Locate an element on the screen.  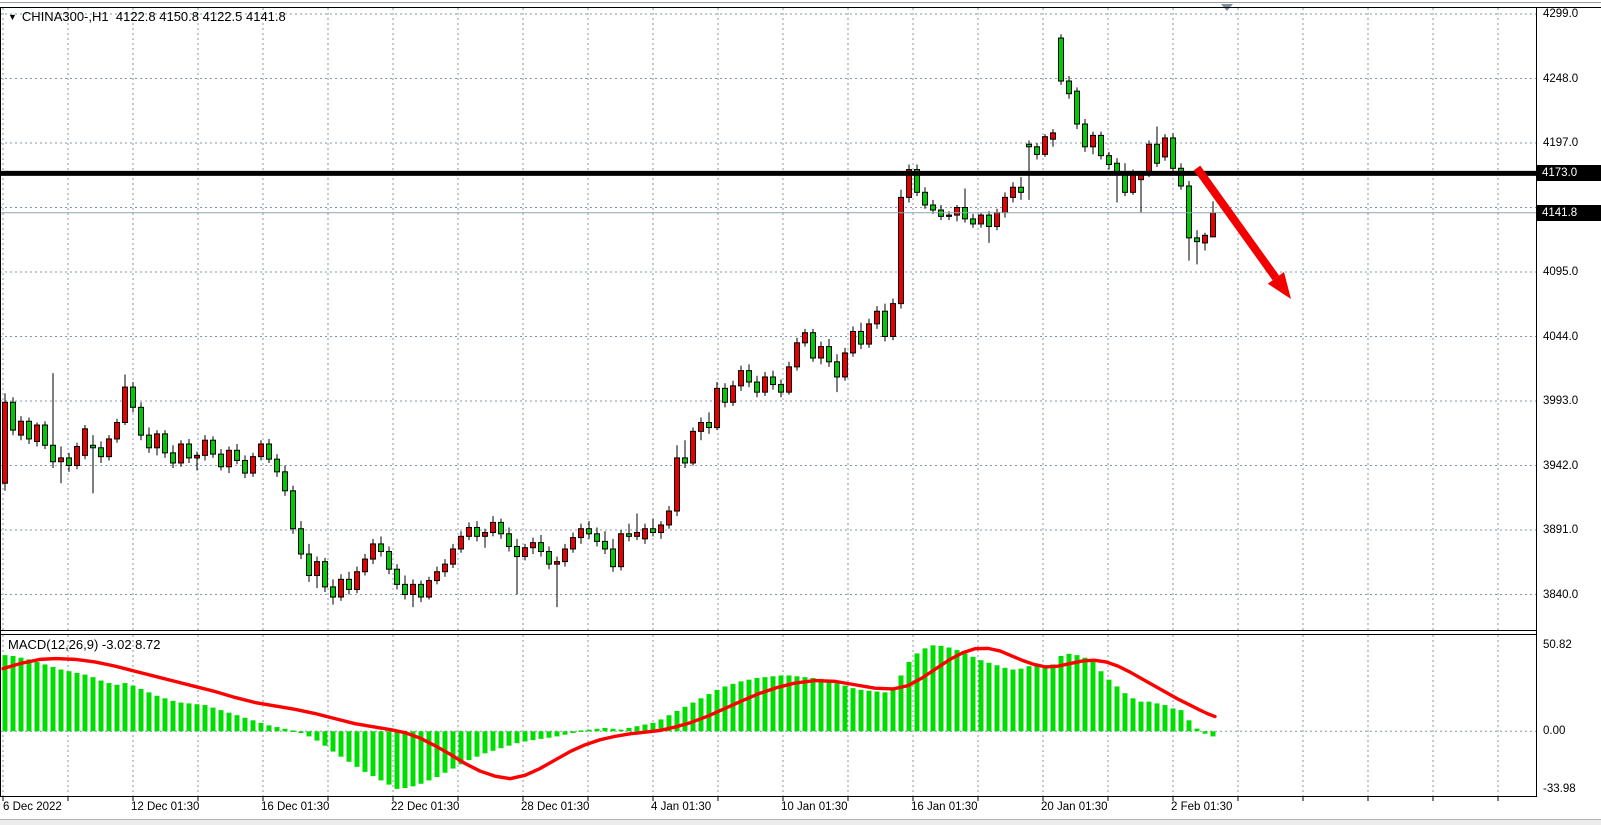
horizontal-line-object is located at coordinates (768, 173).